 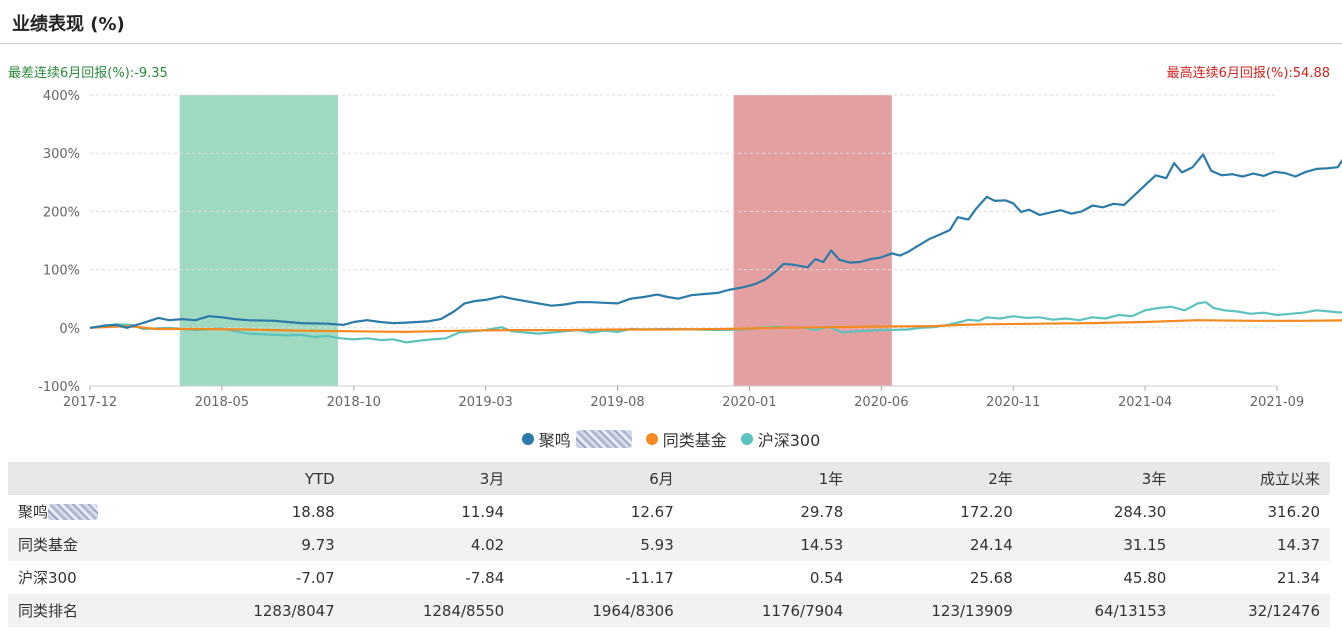 I want to click on table-cell: 1964/8306, so click(x=633, y=610).